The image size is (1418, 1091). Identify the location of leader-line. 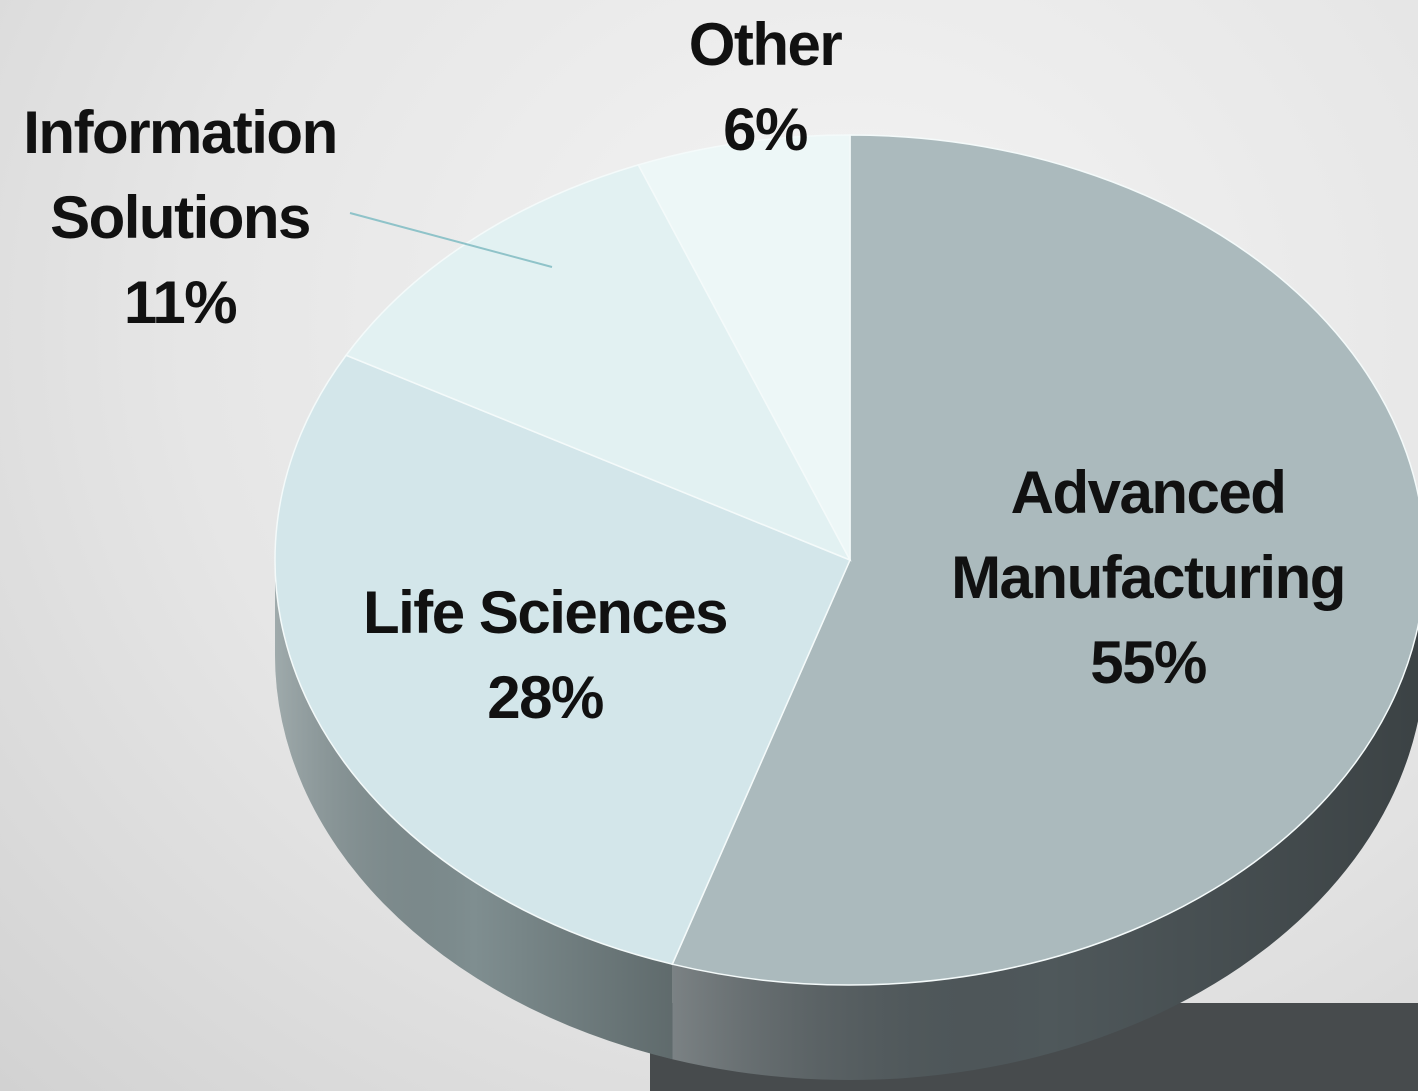
(451, 240).